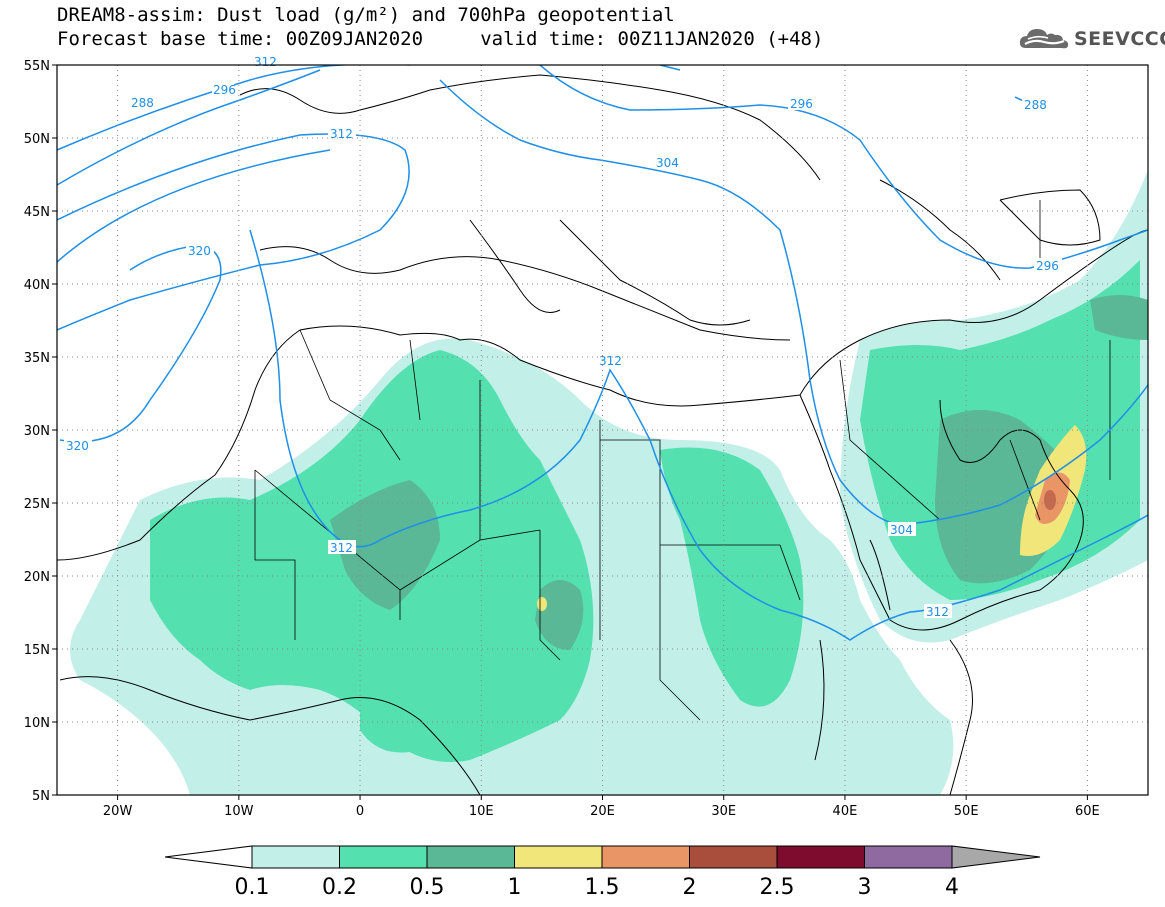  Describe the element at coordinates (602, 887) in the screenshot. I see `colorbar-label: 1.5` at that location.